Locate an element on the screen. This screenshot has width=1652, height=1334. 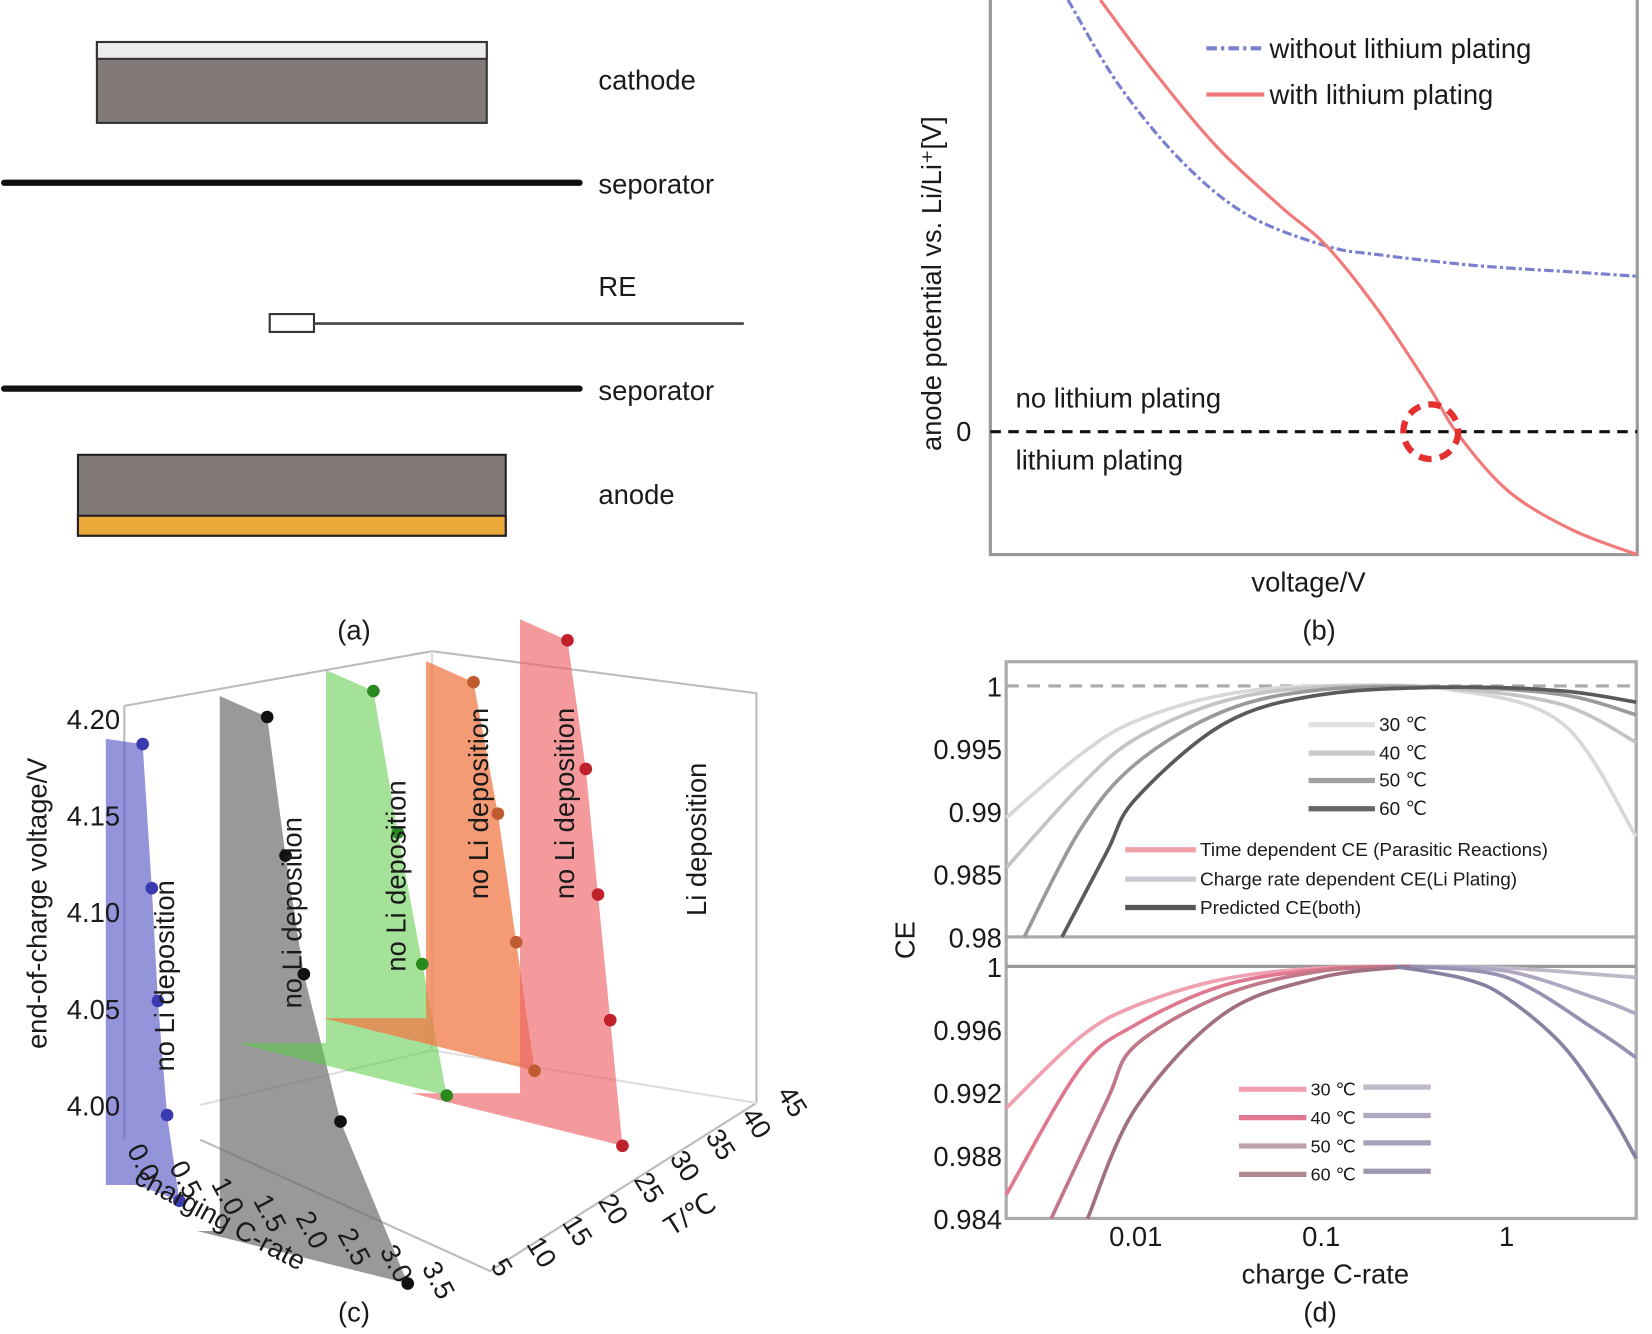
c-ztick-4.20: 4.20 is located at coordinates (93, 719).